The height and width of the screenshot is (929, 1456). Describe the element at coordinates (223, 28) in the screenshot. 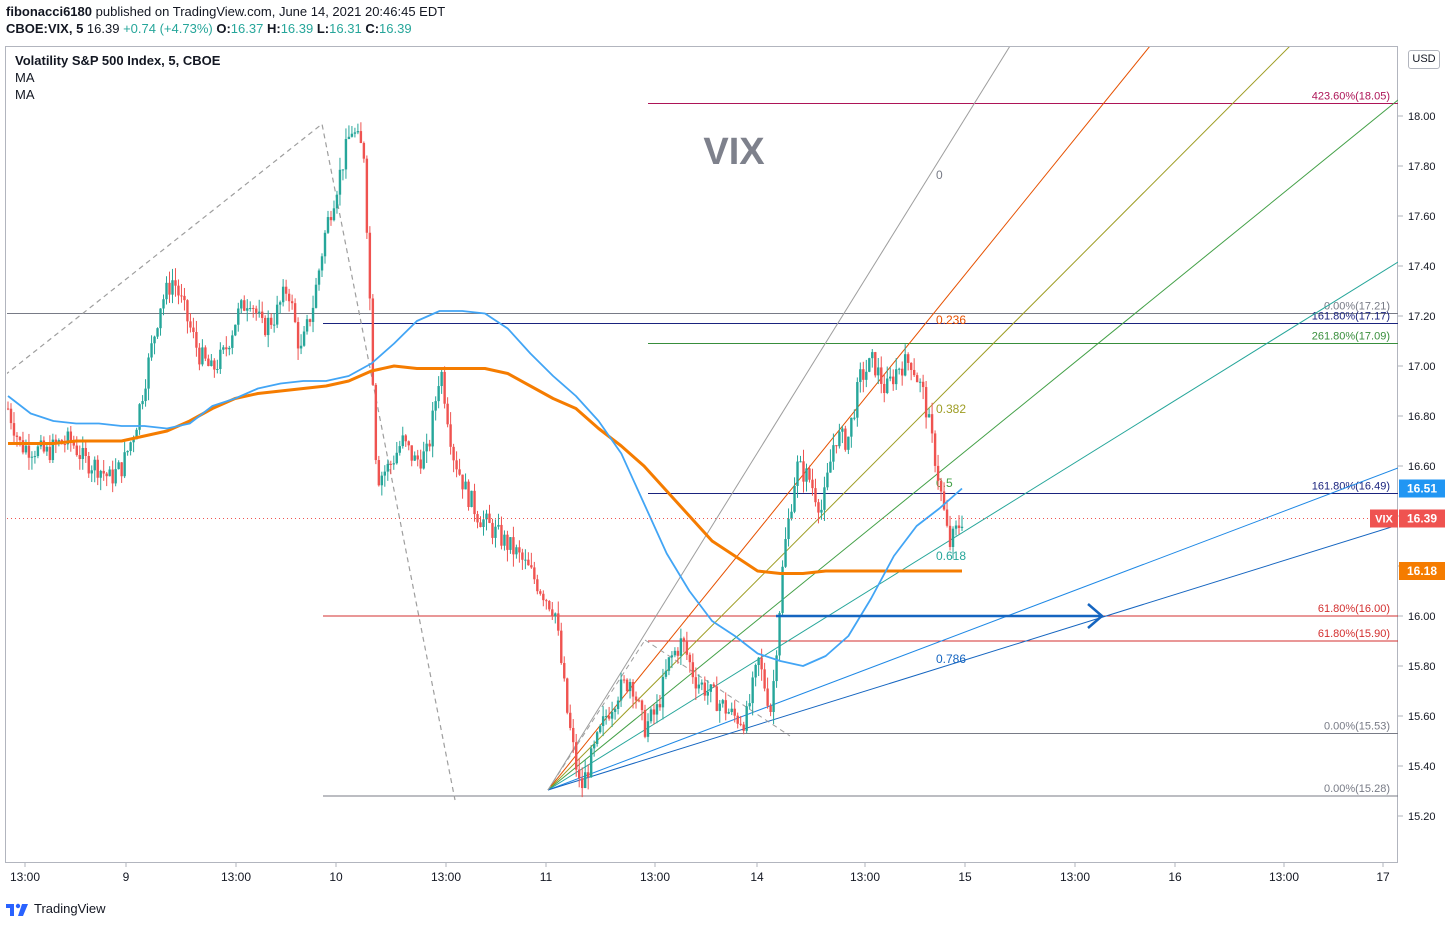

I see `open-label: O:` at that location.